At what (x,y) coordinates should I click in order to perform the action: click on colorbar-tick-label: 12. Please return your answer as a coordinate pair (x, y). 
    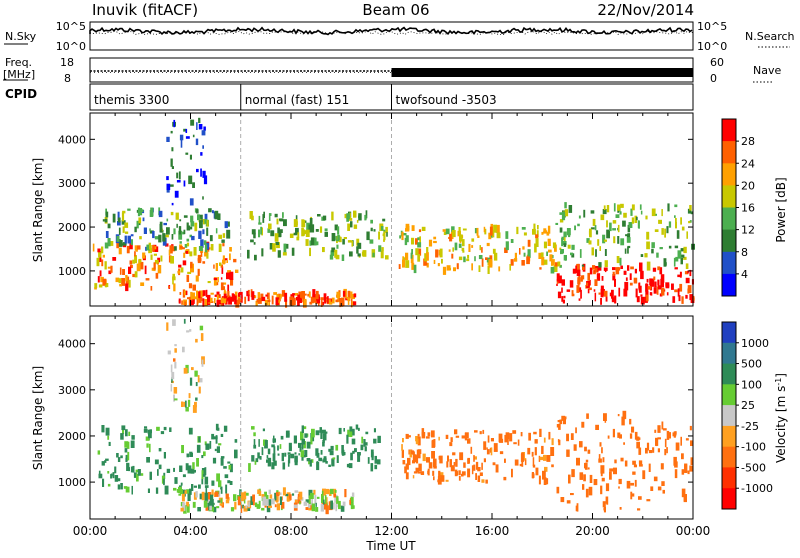
    Looking at the image, I should click on (748, 230).